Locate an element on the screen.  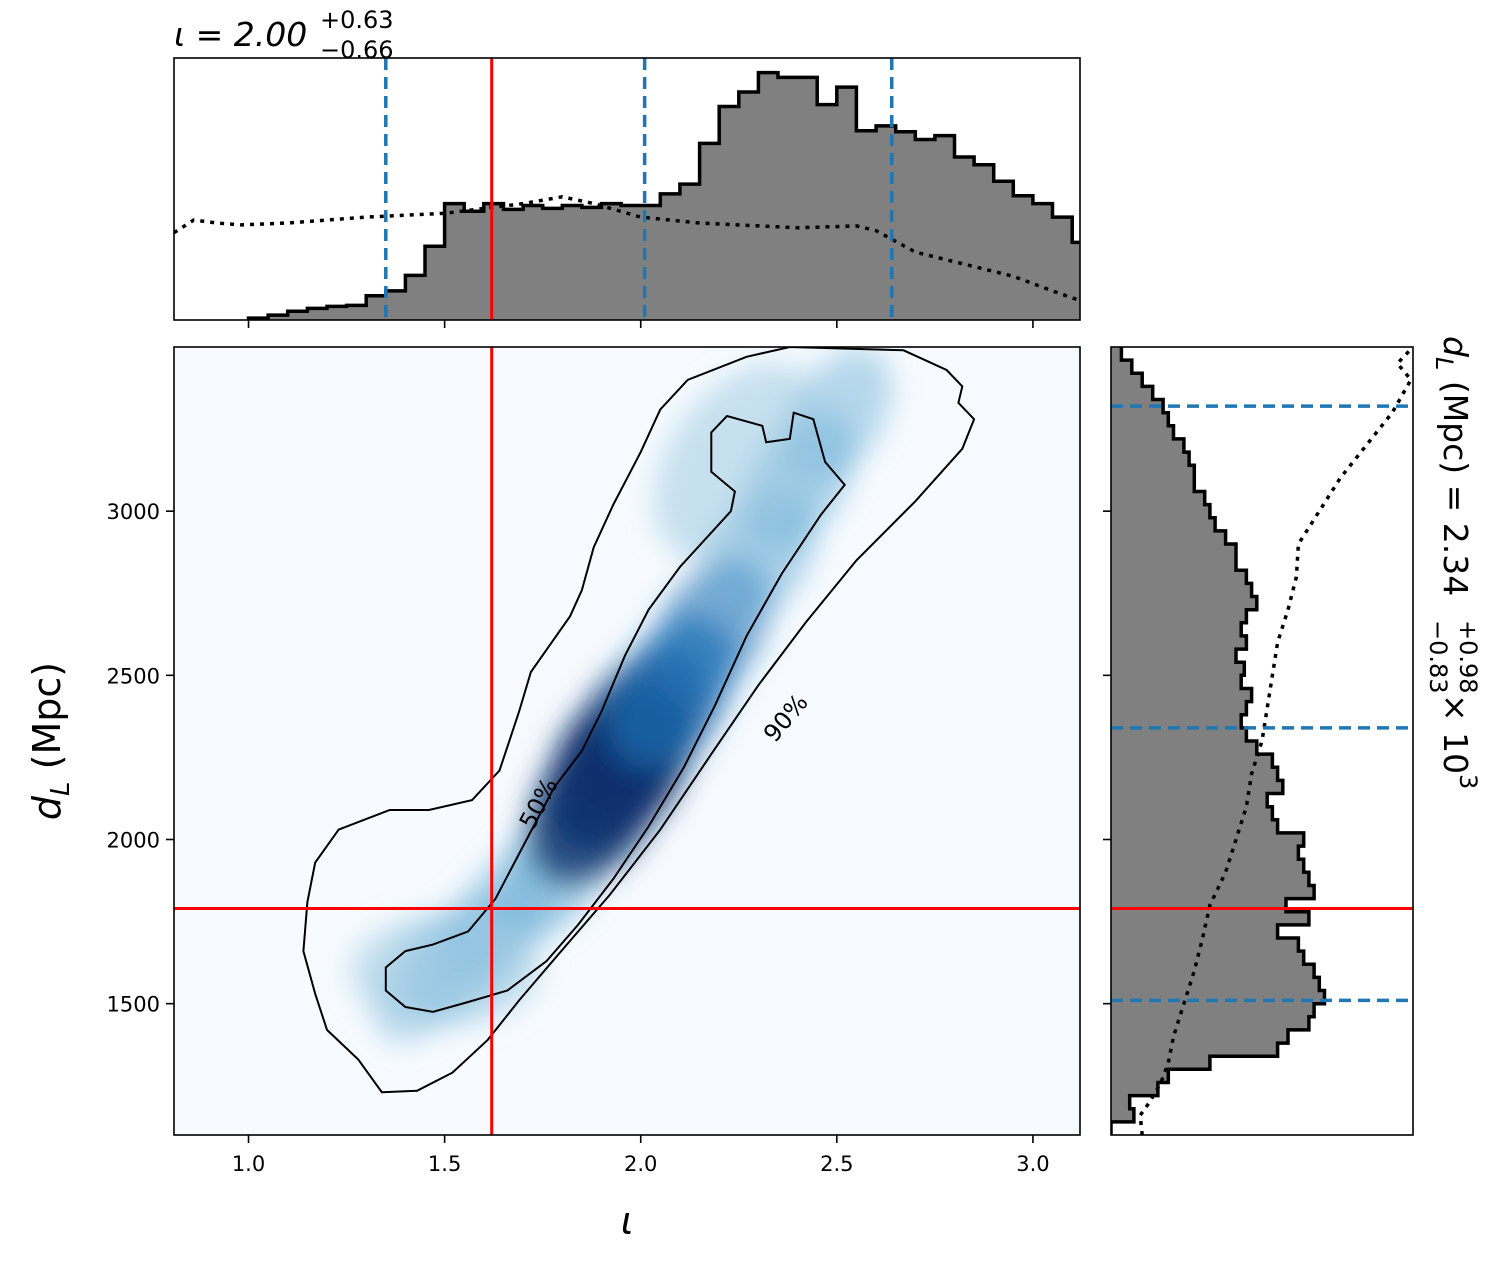
top-x-ticks is located at coordinates (640, 324).